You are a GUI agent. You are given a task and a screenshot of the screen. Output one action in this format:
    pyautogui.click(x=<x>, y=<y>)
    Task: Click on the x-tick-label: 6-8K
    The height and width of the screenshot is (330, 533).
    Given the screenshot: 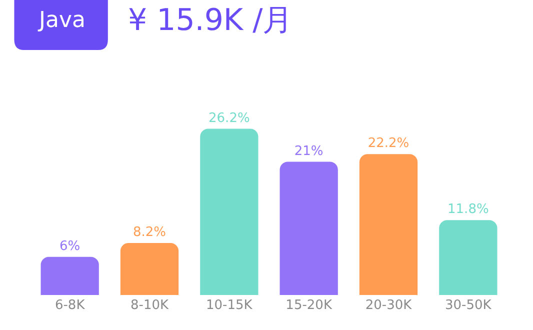 What is the action you would take?
    pyautogui.click(x=70, y=305)
    